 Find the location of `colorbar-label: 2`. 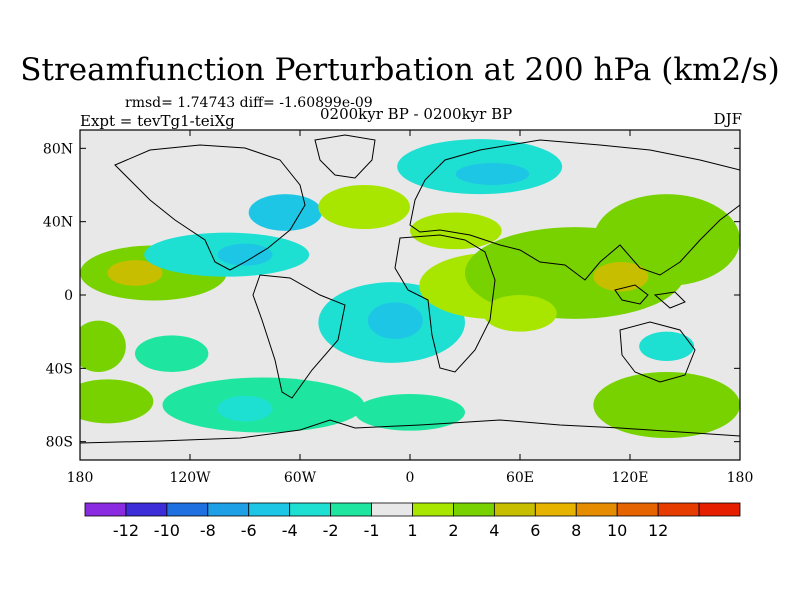

colorbar-label: 2 is located at coordinates (453, 530).